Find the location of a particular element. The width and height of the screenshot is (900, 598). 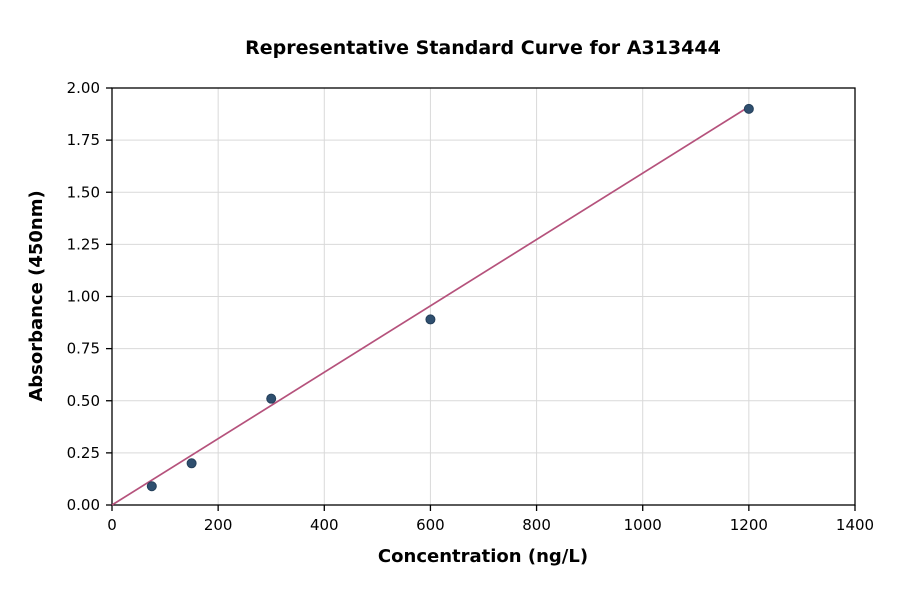

x-tick-label: 1400 is located at coordinates (855, 525).